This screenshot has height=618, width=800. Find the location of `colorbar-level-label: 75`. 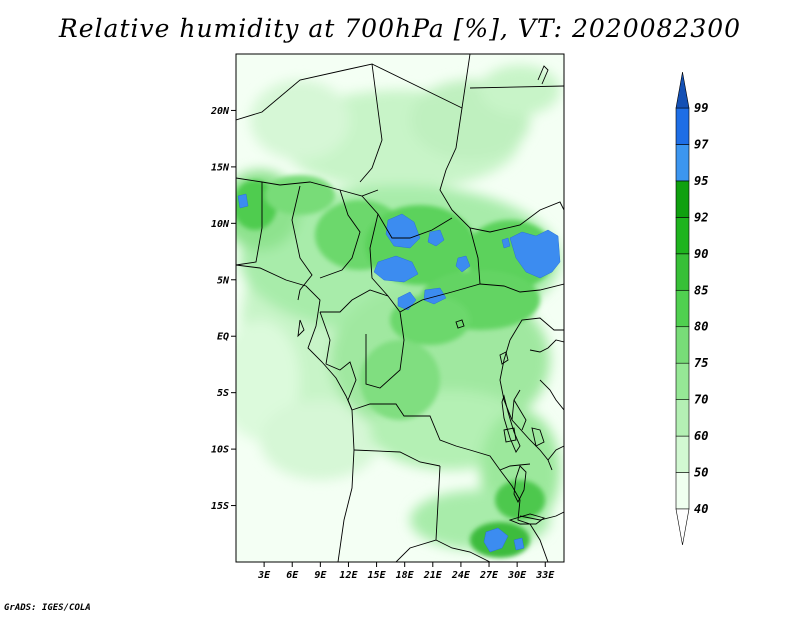

colorbar-level-label: 75 is located at coordinates (701, 363).